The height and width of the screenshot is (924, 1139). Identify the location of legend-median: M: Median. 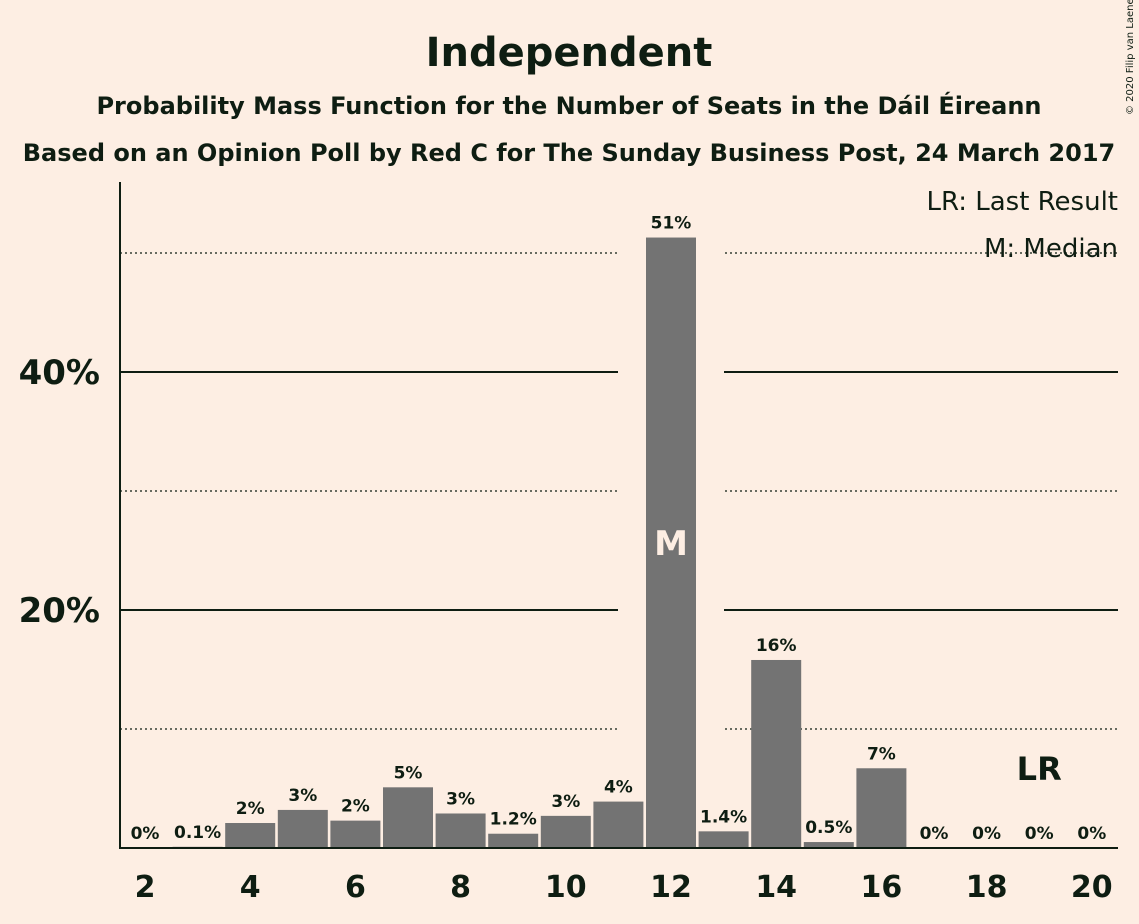
(1051, 249).